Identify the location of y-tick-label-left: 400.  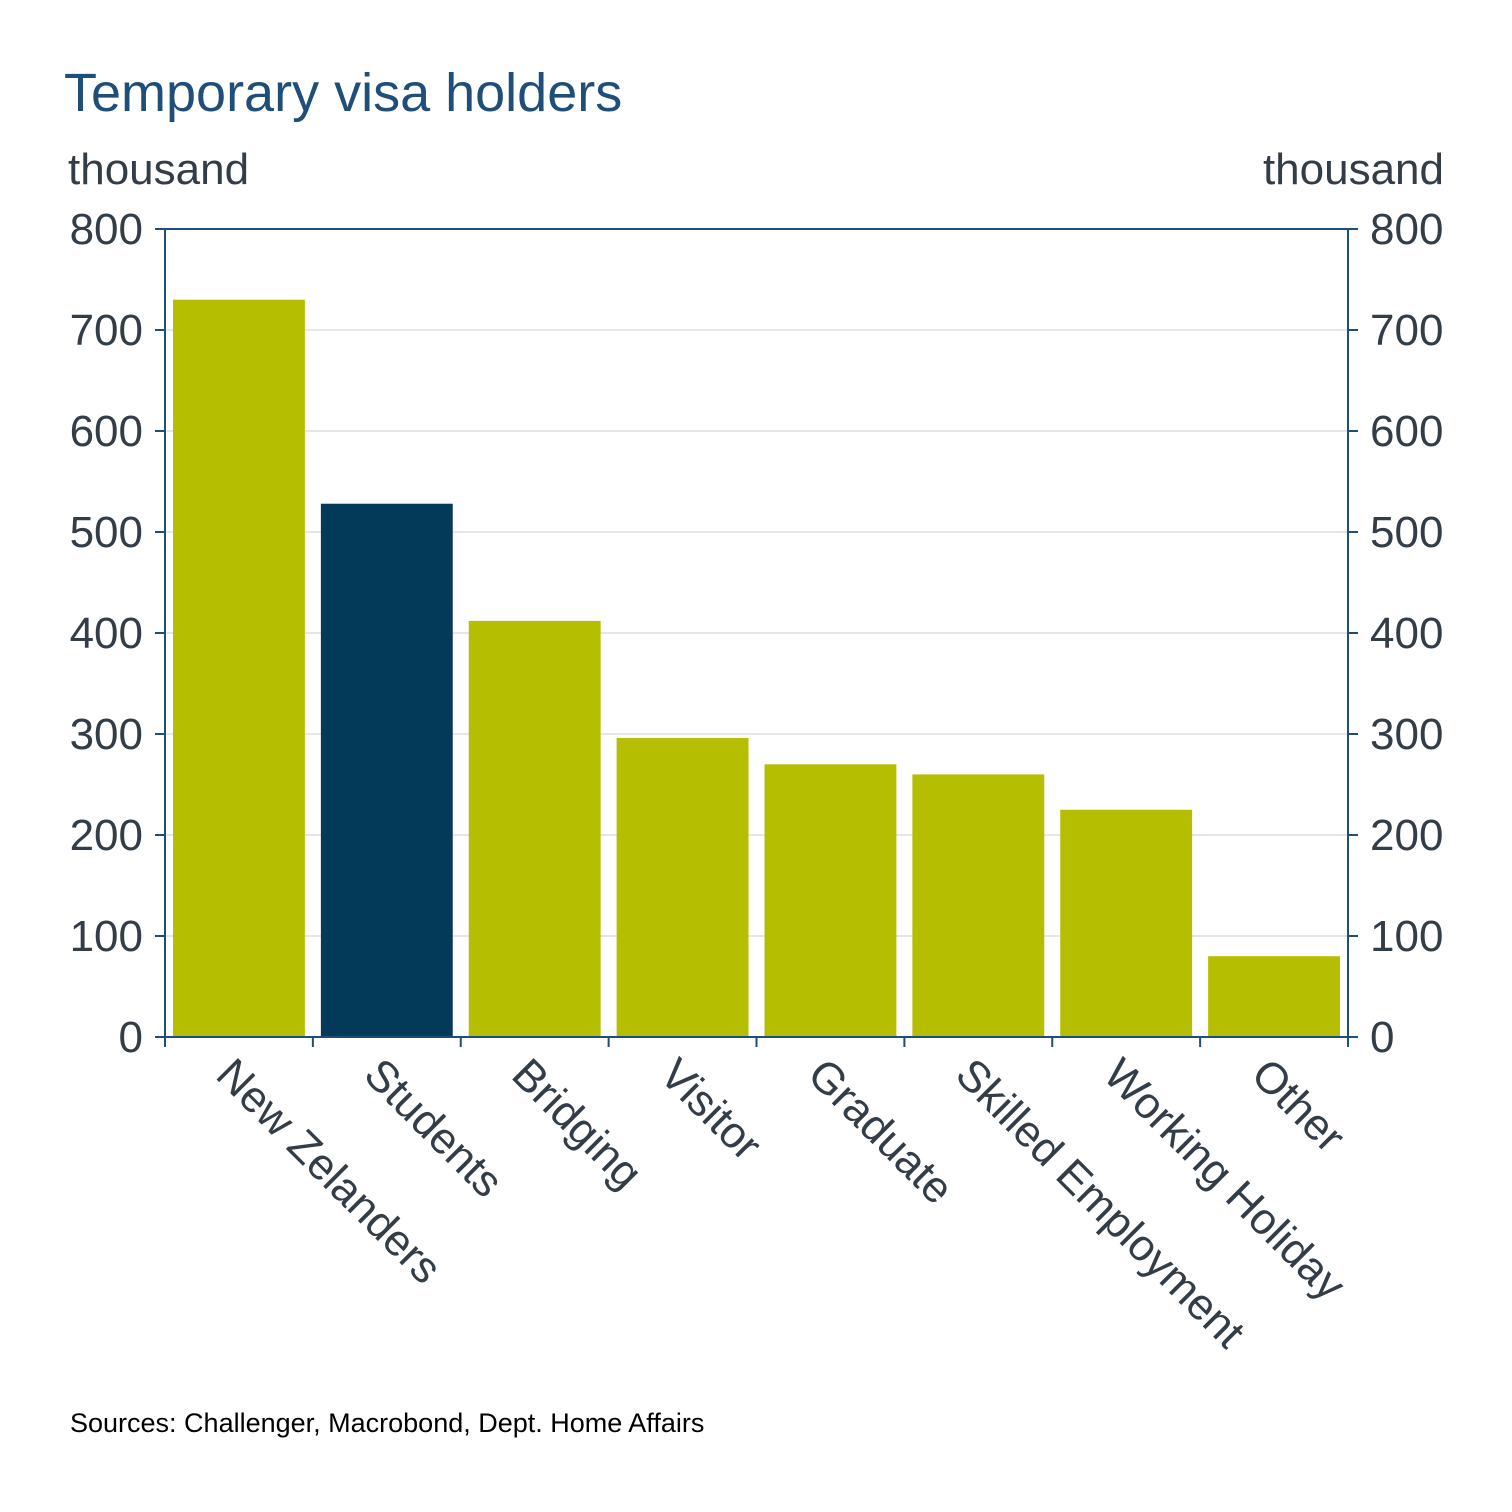
(106, 633).